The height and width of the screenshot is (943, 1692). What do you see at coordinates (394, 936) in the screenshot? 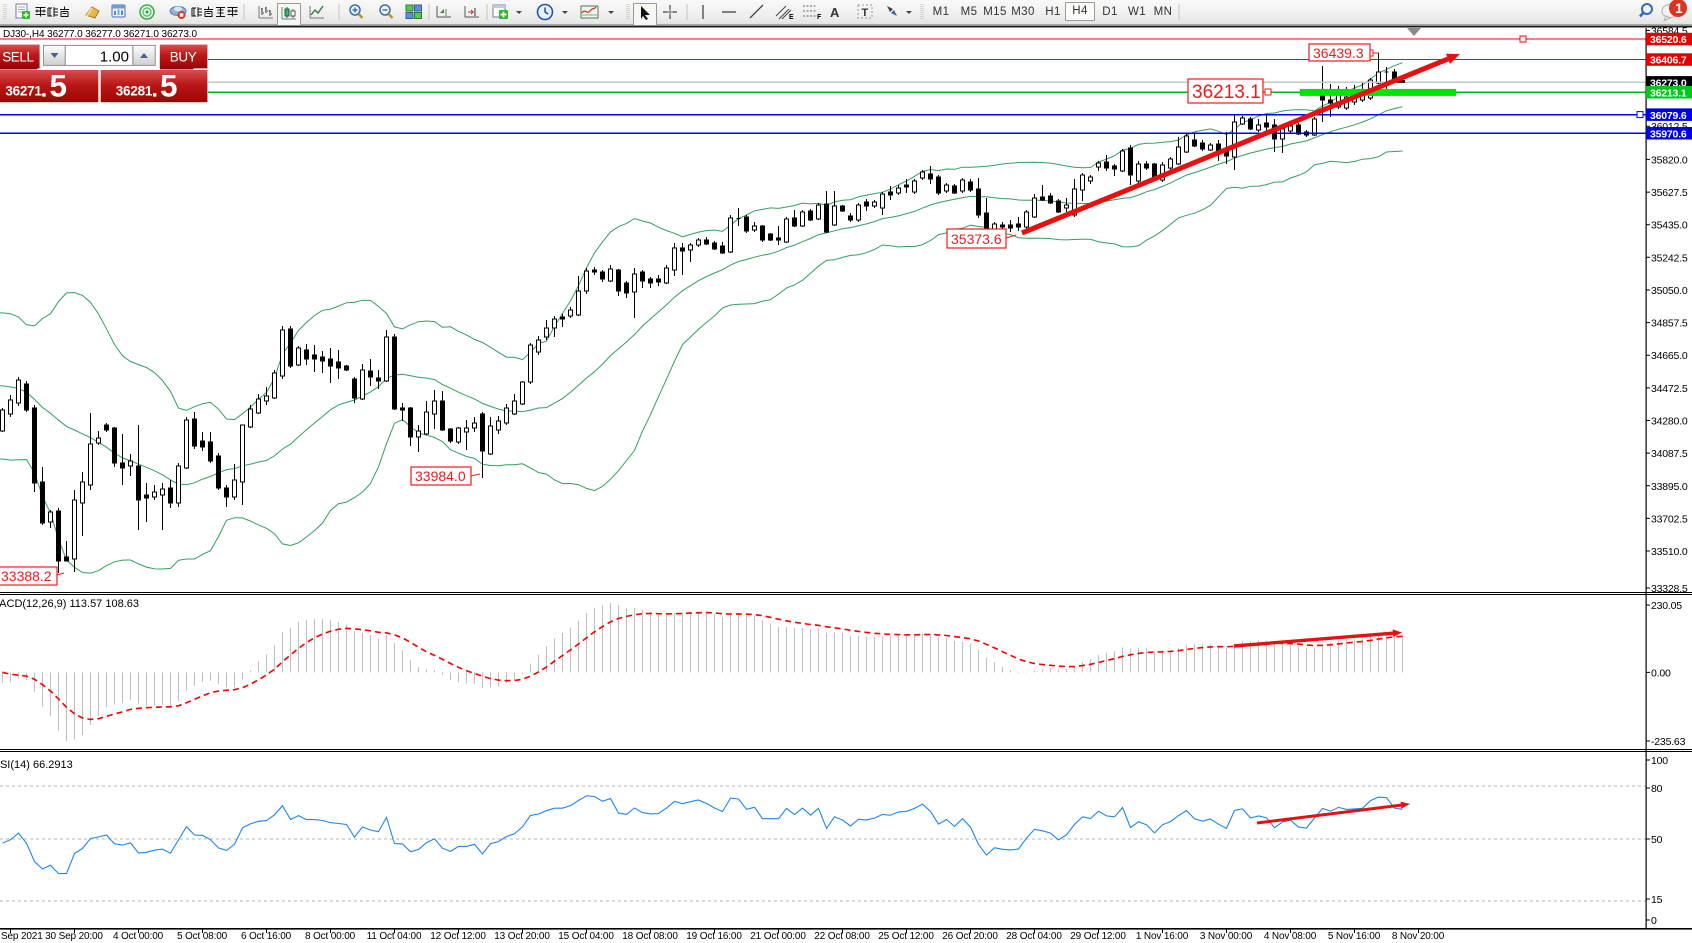
I see `svg-text: 11 Oct 04:00` at bounding box center [394, 936].